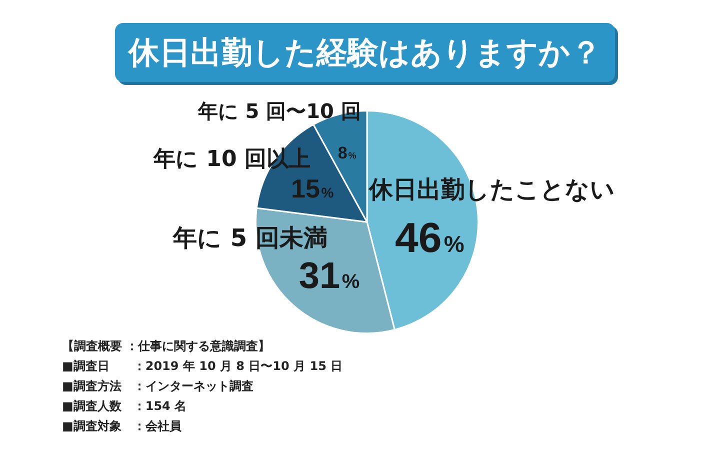  What do you see at coordinates (250, 238) in the screenshot?
I see `slice-label: 年に 5 回未満` at bounding box center [250, 238].